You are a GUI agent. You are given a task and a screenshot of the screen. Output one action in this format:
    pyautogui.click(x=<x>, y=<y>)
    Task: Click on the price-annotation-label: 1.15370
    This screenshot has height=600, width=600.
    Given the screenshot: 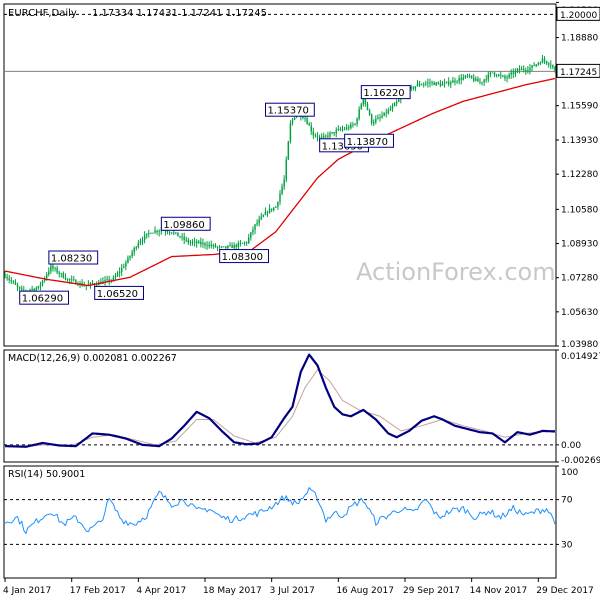 What is the action you would take?
    pyautogui.click(x=288, y=111)
    